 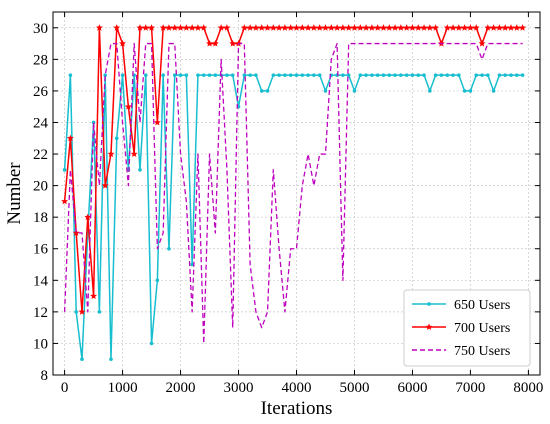 What do you see at coordinates (297, 408) in the screenshot?
I see `x-axis-title: Iterations` at bounding box center [297, 408].